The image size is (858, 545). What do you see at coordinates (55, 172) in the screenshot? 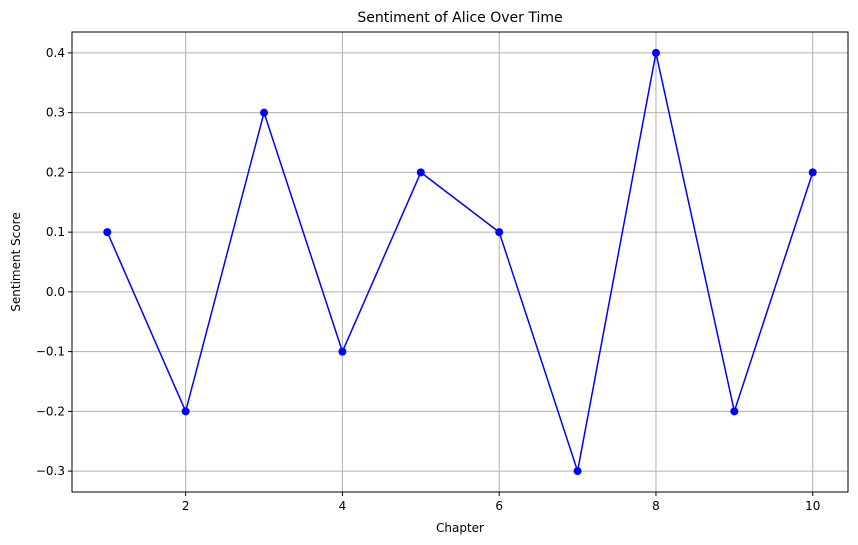
I see `y-tick-label: 0.2` at bounding box center [55, 172].